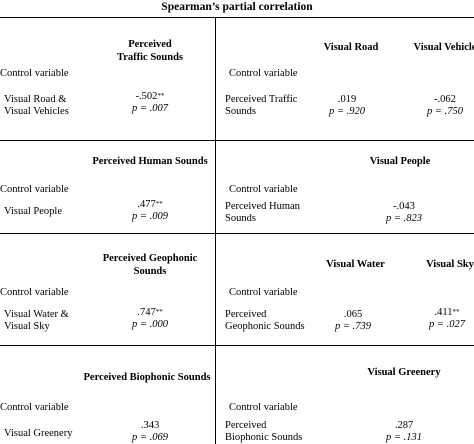 This screenshot has width=474, height=444. What do you see at coordinates (150, 312) in the screenshot?
I see `s3-left-coef: .747**` at bounding box center [150, 312].